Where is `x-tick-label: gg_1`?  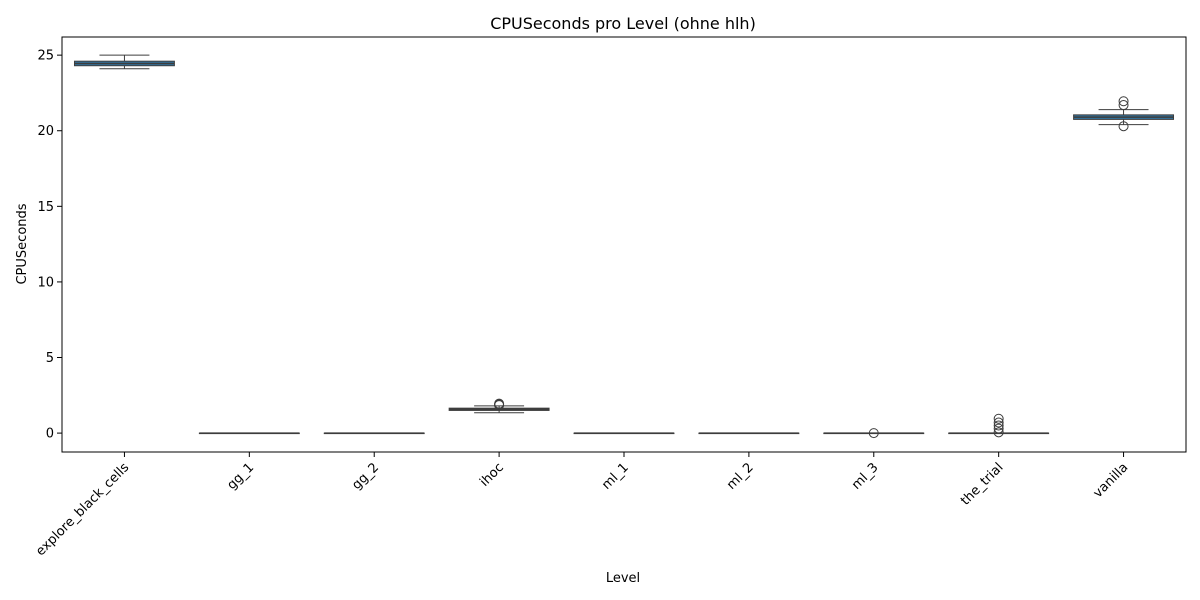
x-tick-label: gg_1 is located at coordinates (240, 476).